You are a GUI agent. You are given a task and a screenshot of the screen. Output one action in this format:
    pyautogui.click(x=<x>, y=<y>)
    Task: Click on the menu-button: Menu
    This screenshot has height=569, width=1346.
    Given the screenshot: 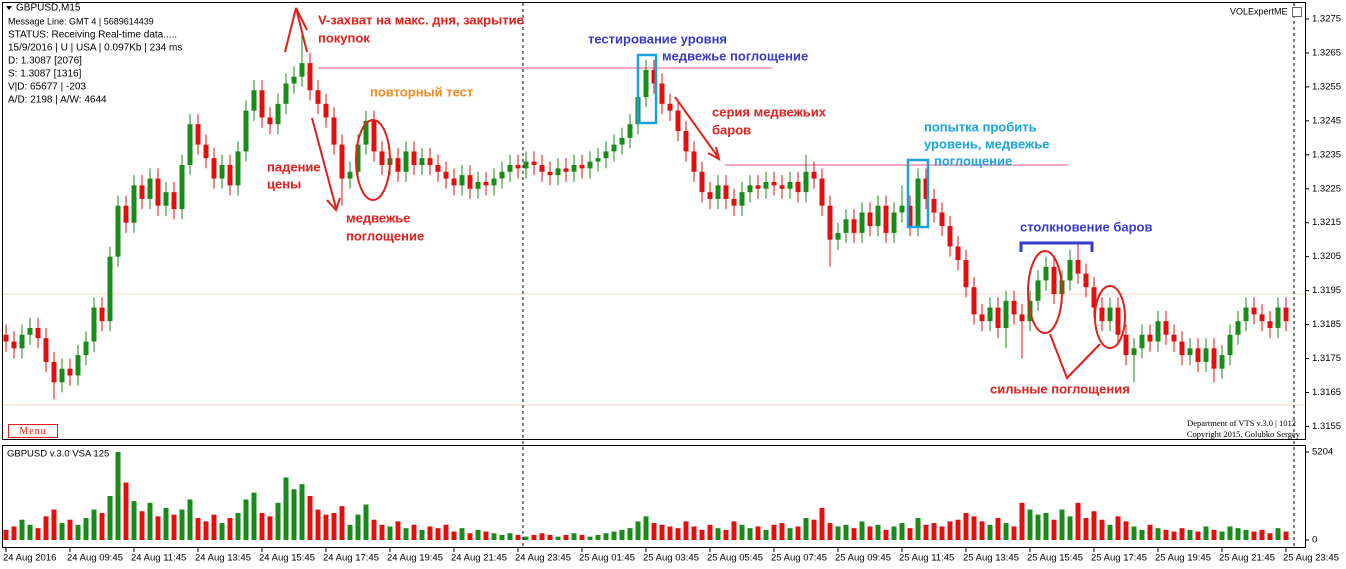 What is the action you would take?
    pyautogui.click(x=33, y=431)
    